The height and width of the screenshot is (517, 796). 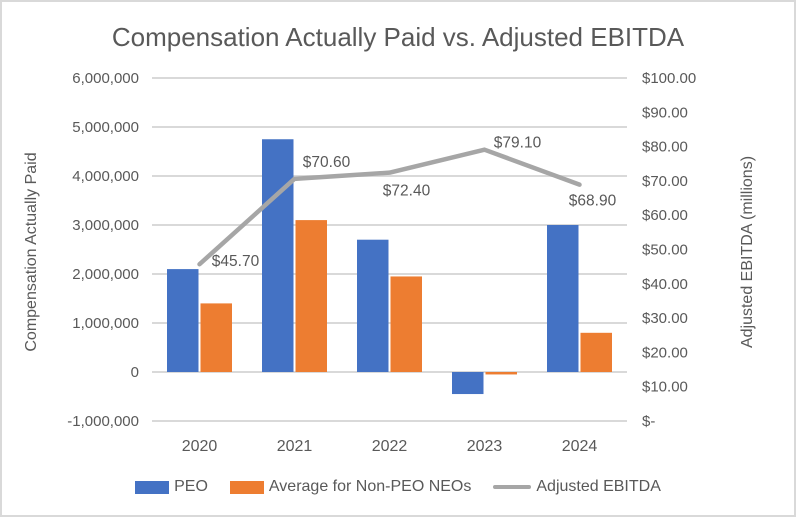 What do you see at coordinates (665, 181) in the screenshot?
I see `right-axis-tick-label: $70.00` at bounding box center [665, 181].